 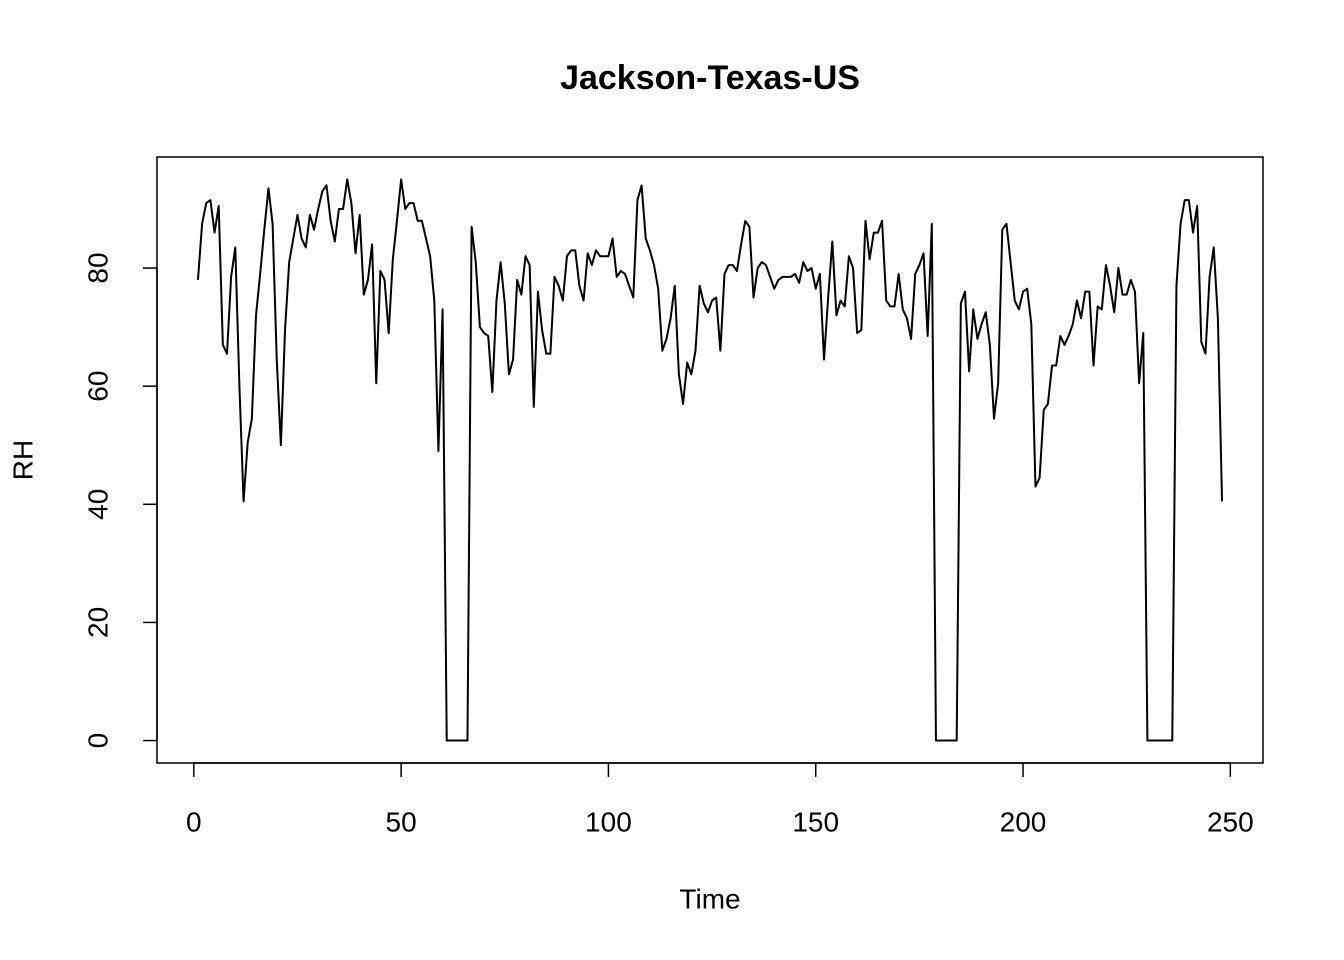 What do you see at coordinates (22, 460) in the screenshot?
I see `y-axis-label: RH` at bounding box center [22, 460].